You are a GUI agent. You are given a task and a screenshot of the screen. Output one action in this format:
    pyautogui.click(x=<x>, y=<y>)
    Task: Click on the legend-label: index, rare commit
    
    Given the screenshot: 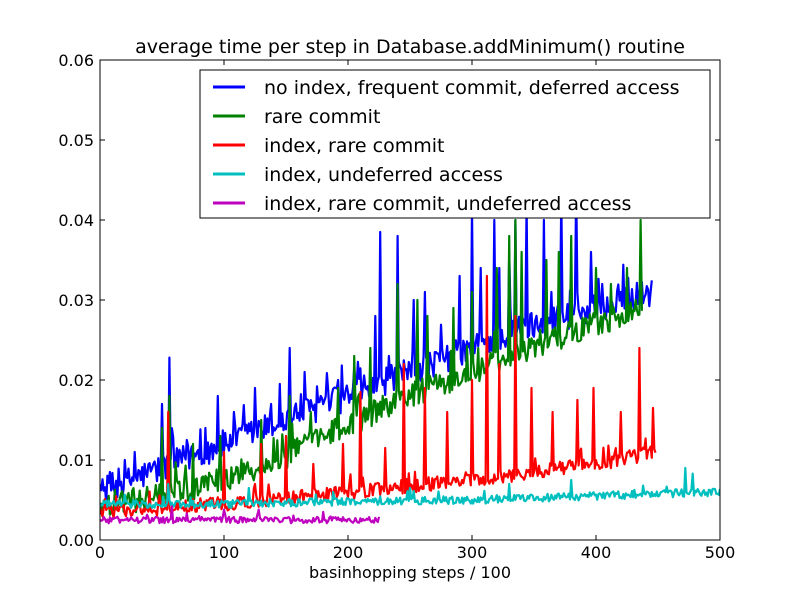 What is the action you would take?
    pyautogui.click(x=354, y=146)
    